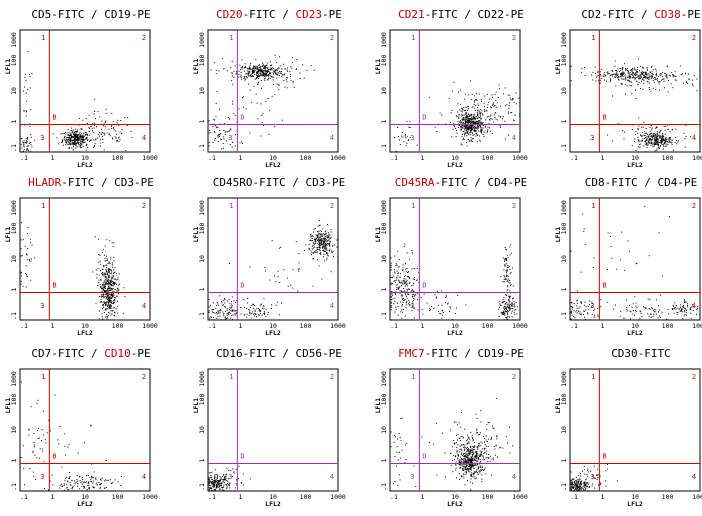 Image resolution: width=702 pixels, height=516 pixels. I want to click on data-points, so click(71, 436).